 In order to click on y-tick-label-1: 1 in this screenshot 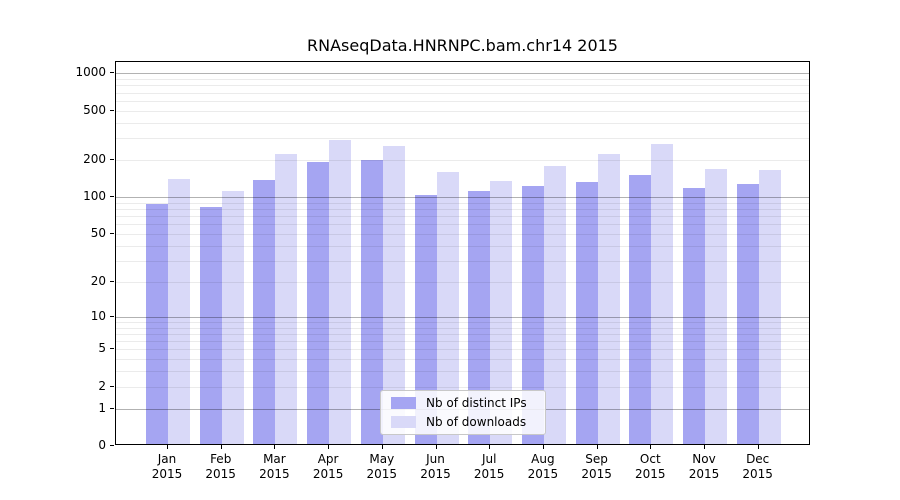, I will do `click(102, 407)`.